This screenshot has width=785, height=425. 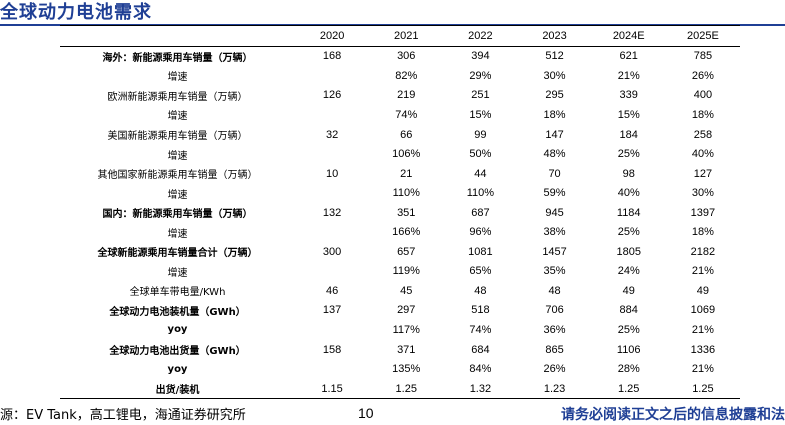 I want to click on table-cell: 400, so click(x=703, y=95).